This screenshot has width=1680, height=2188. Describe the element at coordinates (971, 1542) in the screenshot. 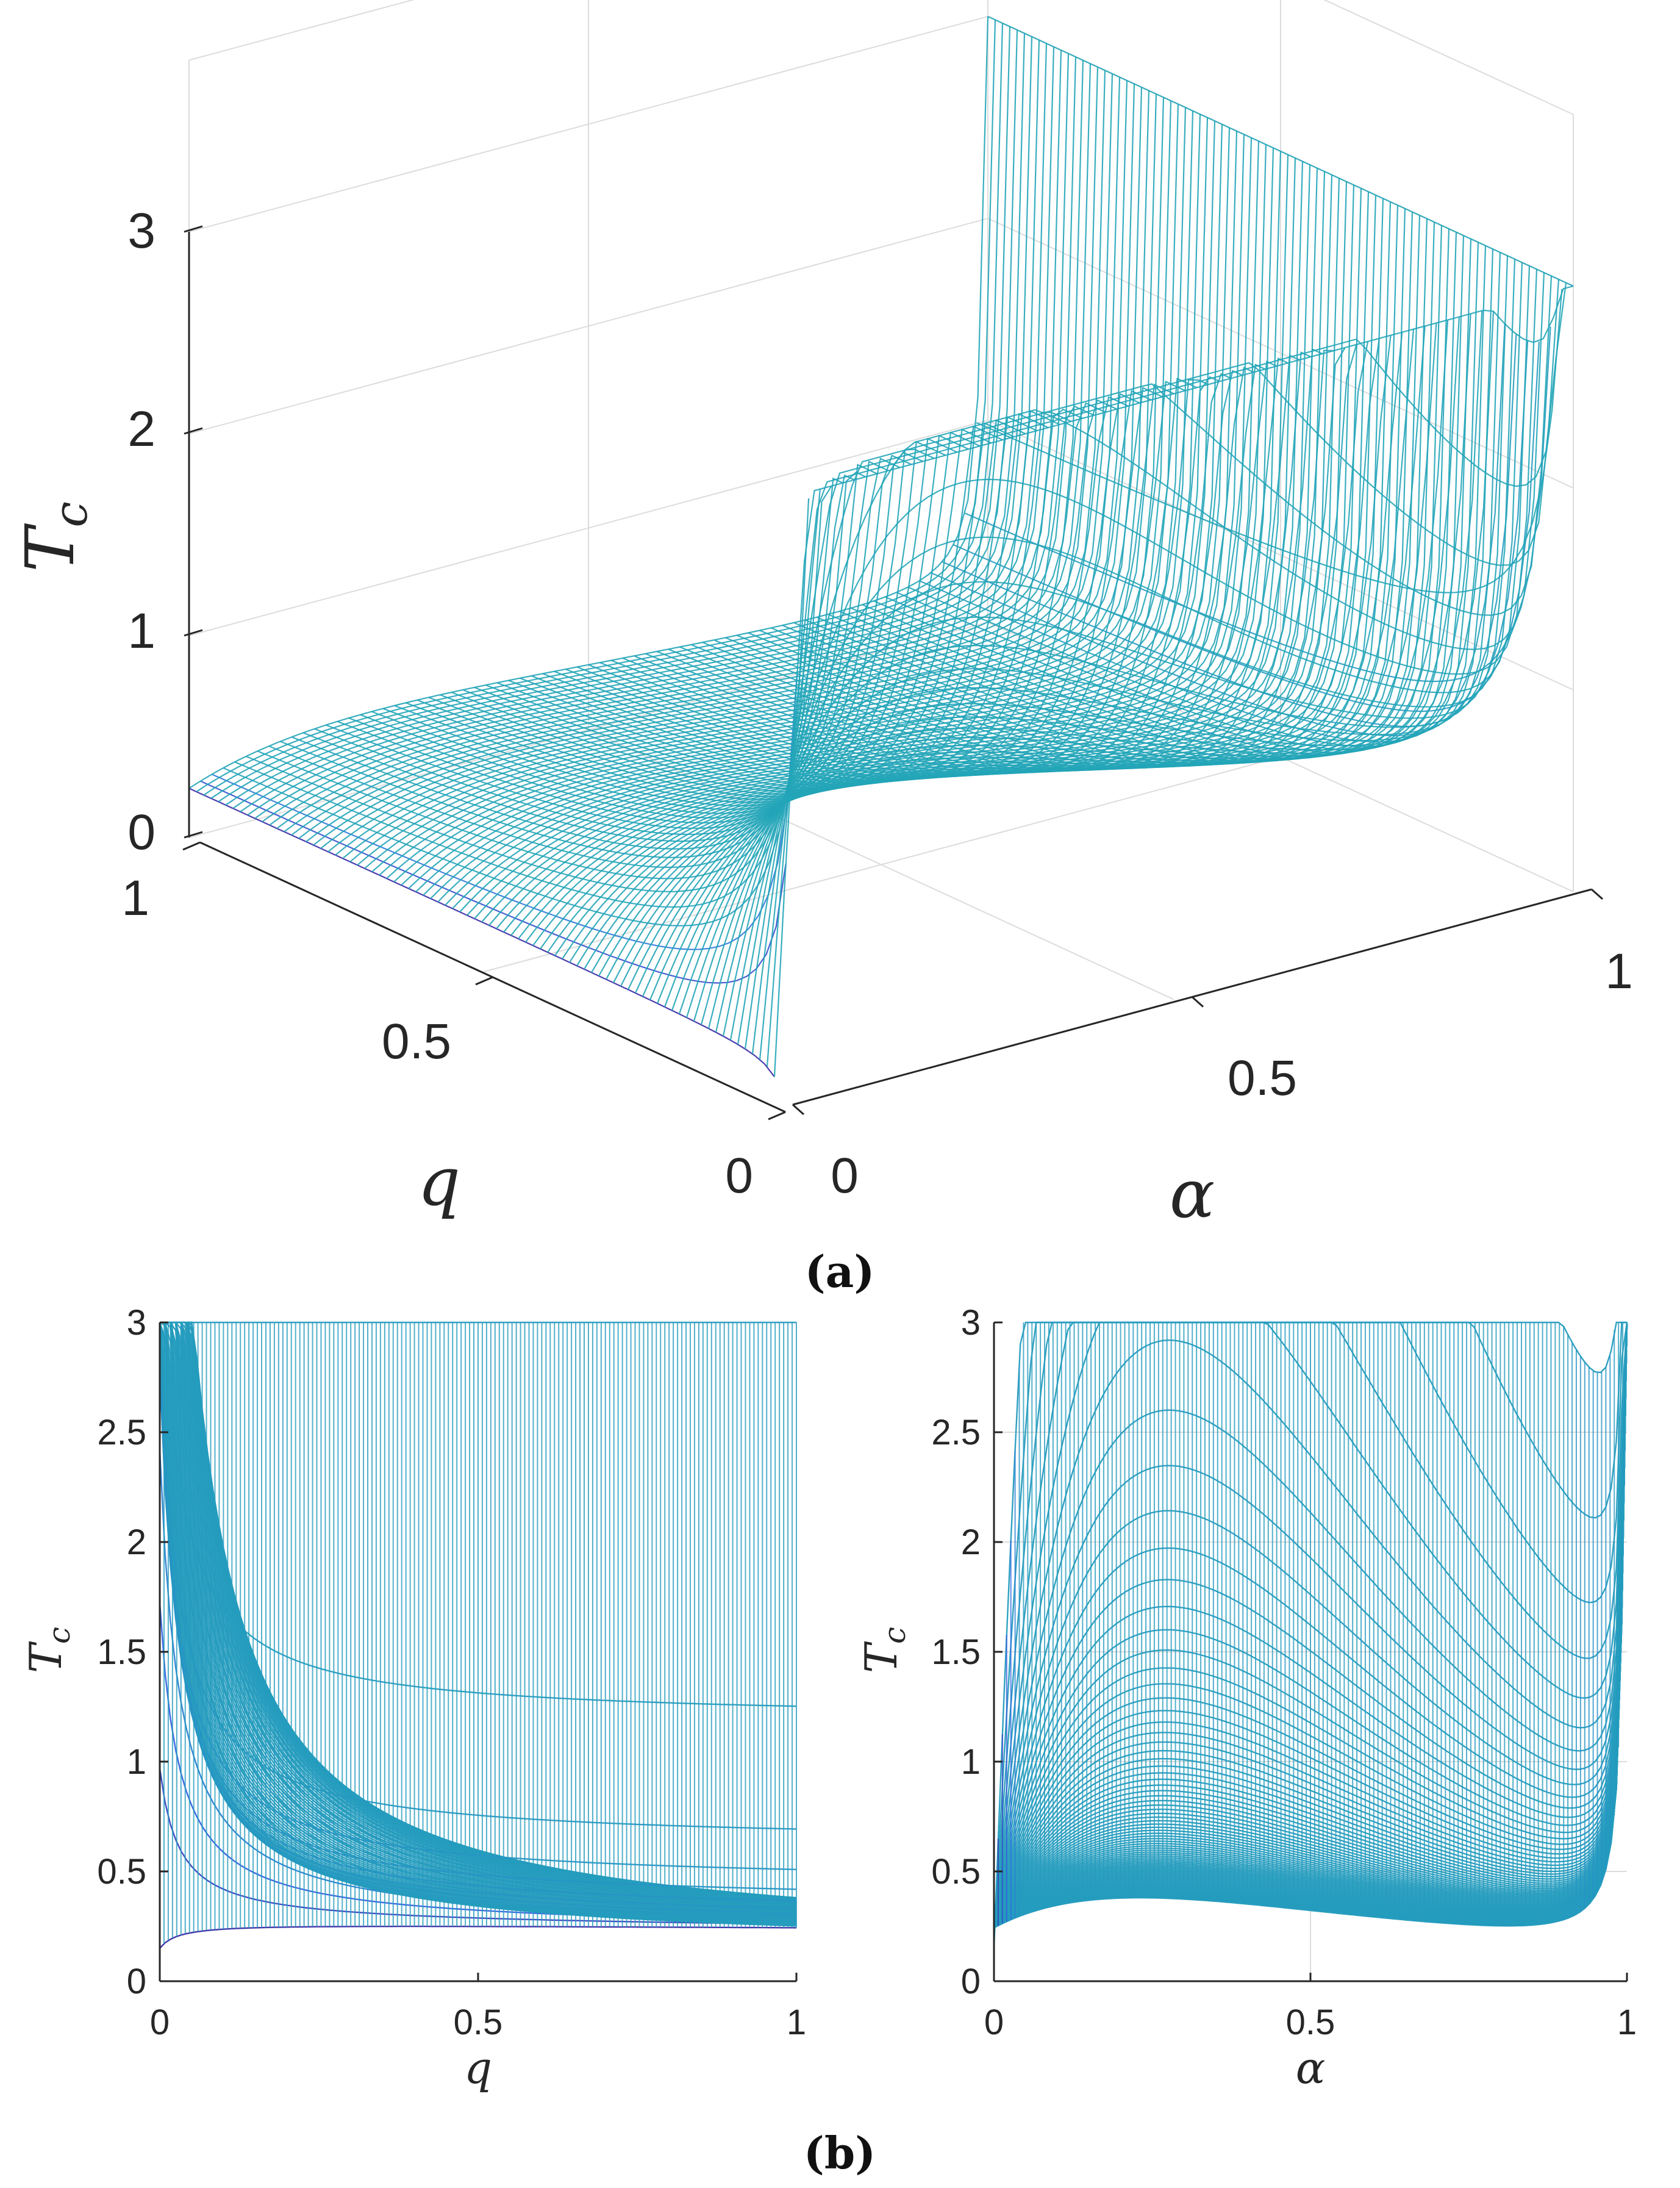

I see `br-ytick-2: 2` at that location.